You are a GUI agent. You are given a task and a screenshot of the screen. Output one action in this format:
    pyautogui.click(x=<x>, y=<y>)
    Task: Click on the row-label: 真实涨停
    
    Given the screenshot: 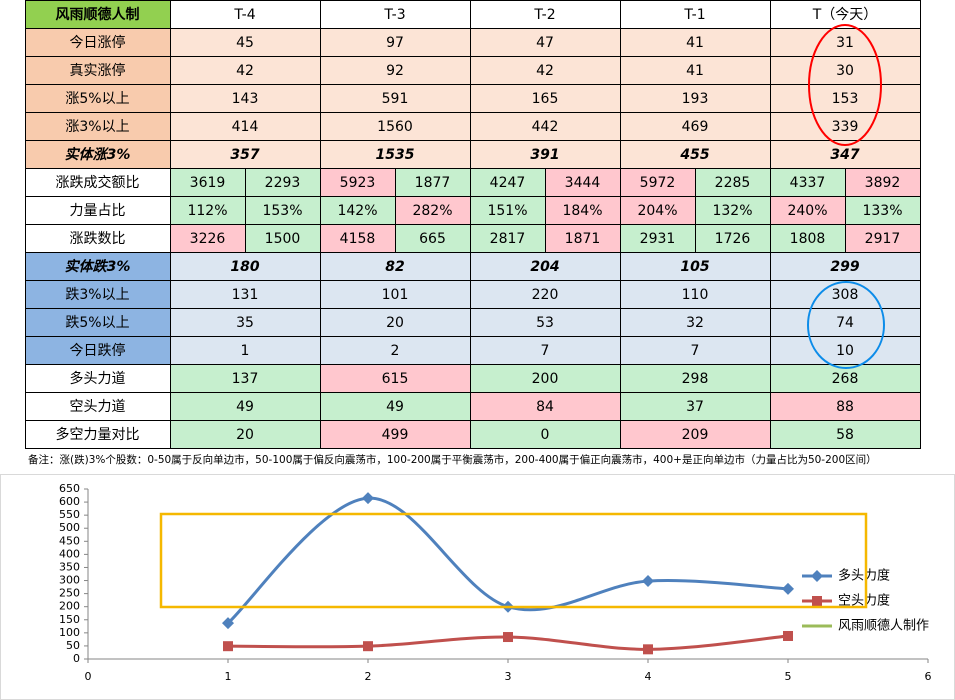 What is the action you would take?
    pyautogui.click(x=98, y=70)
    